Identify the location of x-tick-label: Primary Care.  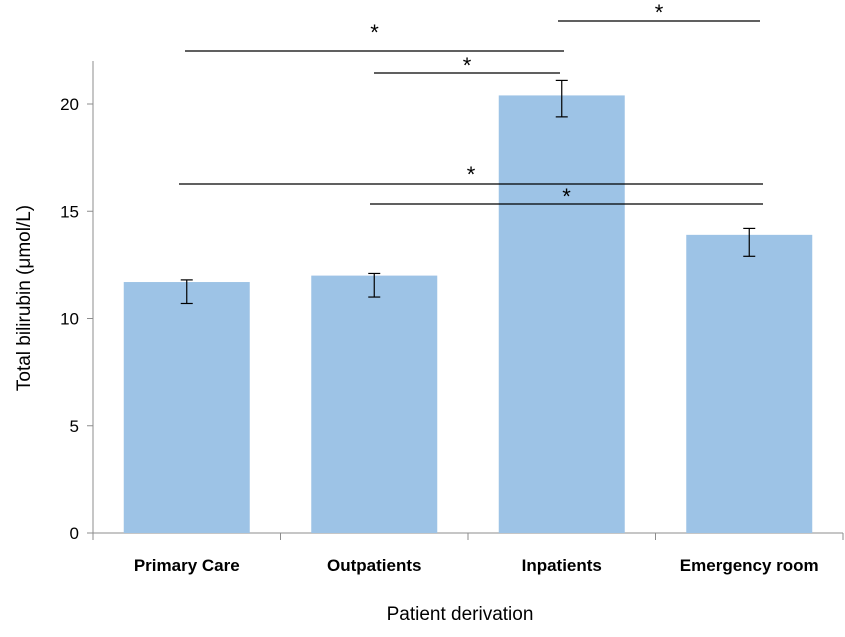
(187, 565).